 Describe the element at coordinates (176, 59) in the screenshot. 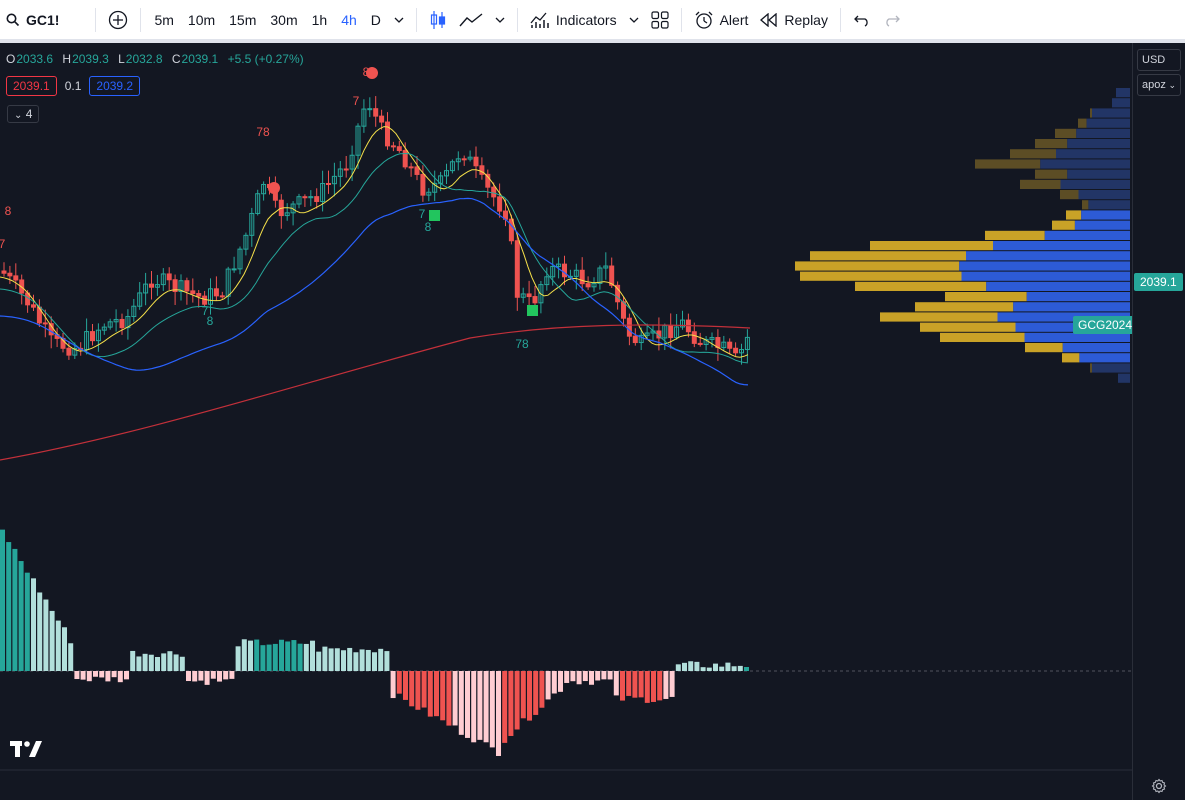

I see `close-label: C` at that location.